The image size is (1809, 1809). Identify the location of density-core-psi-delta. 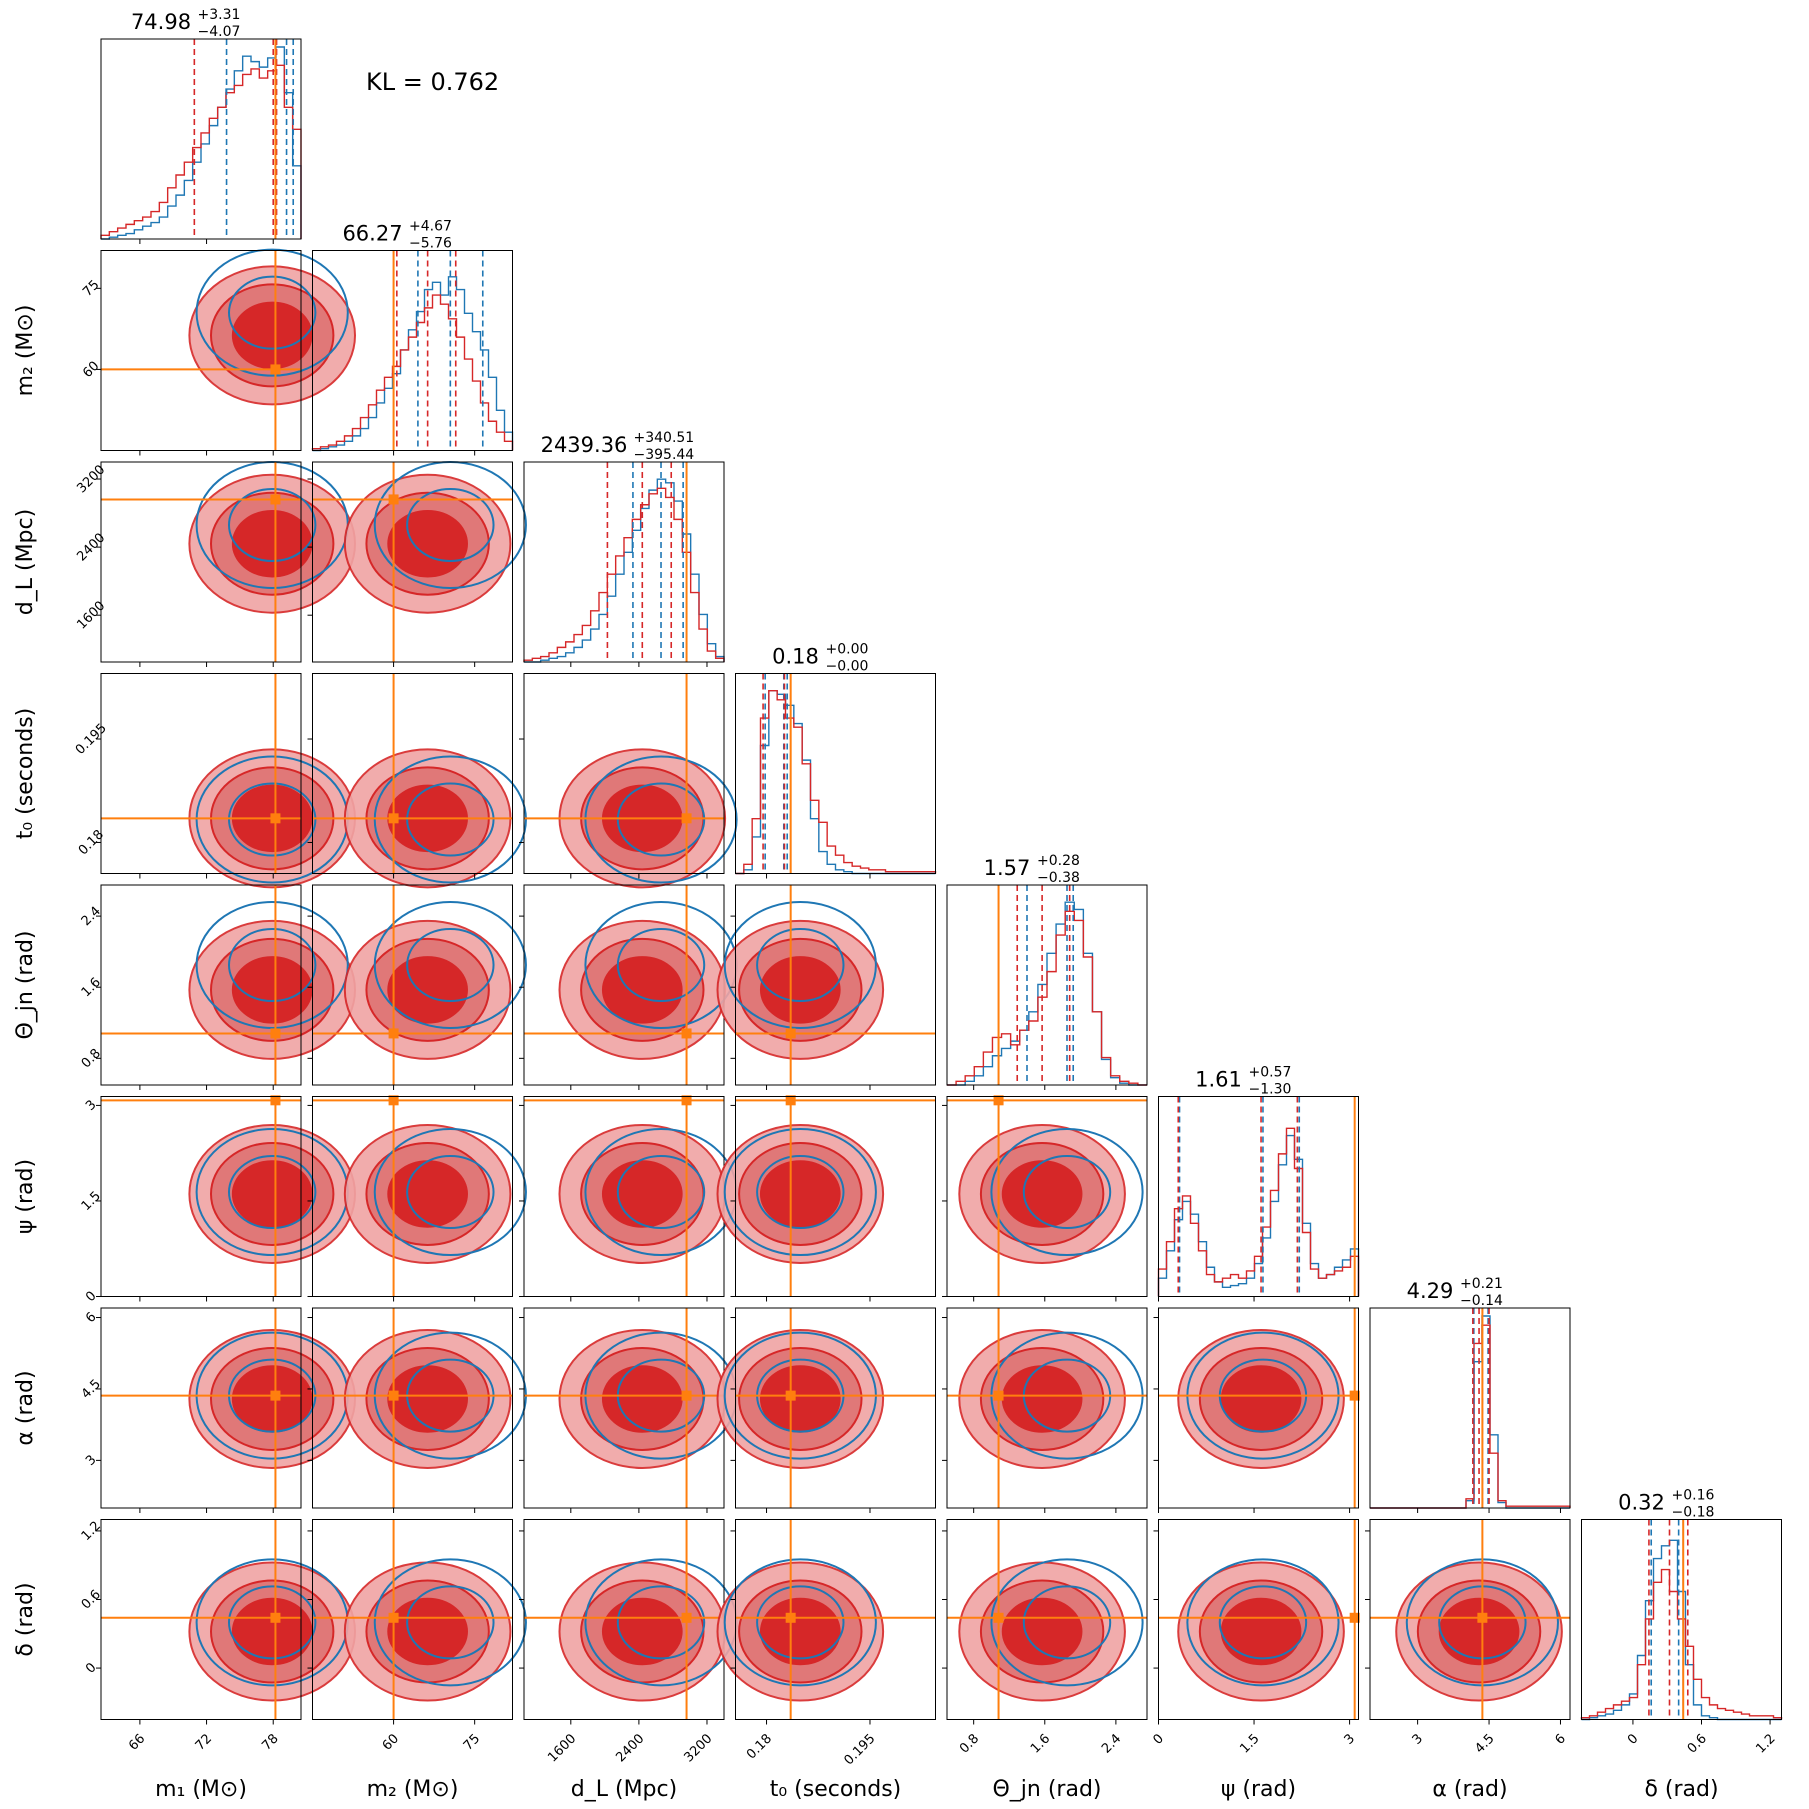
(1261, 1631).